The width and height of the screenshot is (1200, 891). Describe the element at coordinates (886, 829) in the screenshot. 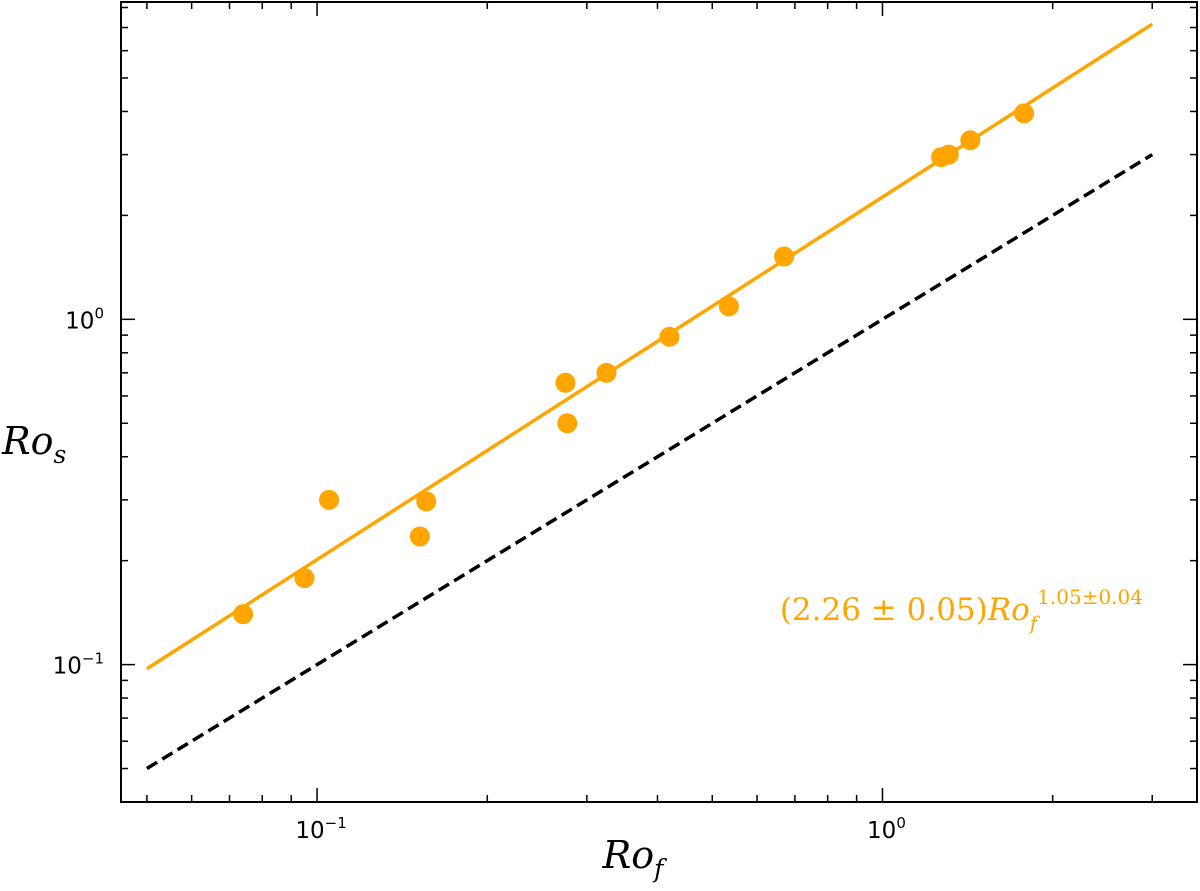

I see `x-tick-label: 10⁰` at that location.